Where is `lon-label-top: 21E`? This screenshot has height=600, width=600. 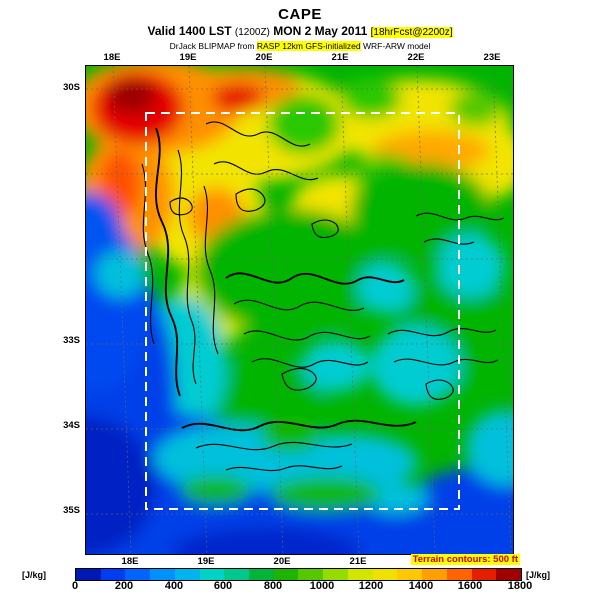
lon-label-top: 21E is located at coordinates (340, 57).